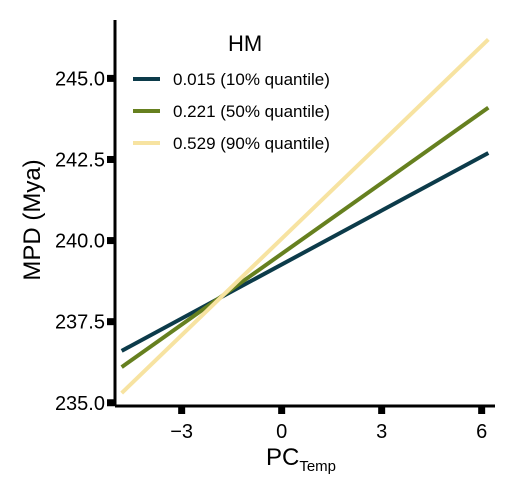  Describe the element at coordinates (32, 219) in the screenshot. I see `y-axis-title: MPD (Mya)` at that location.